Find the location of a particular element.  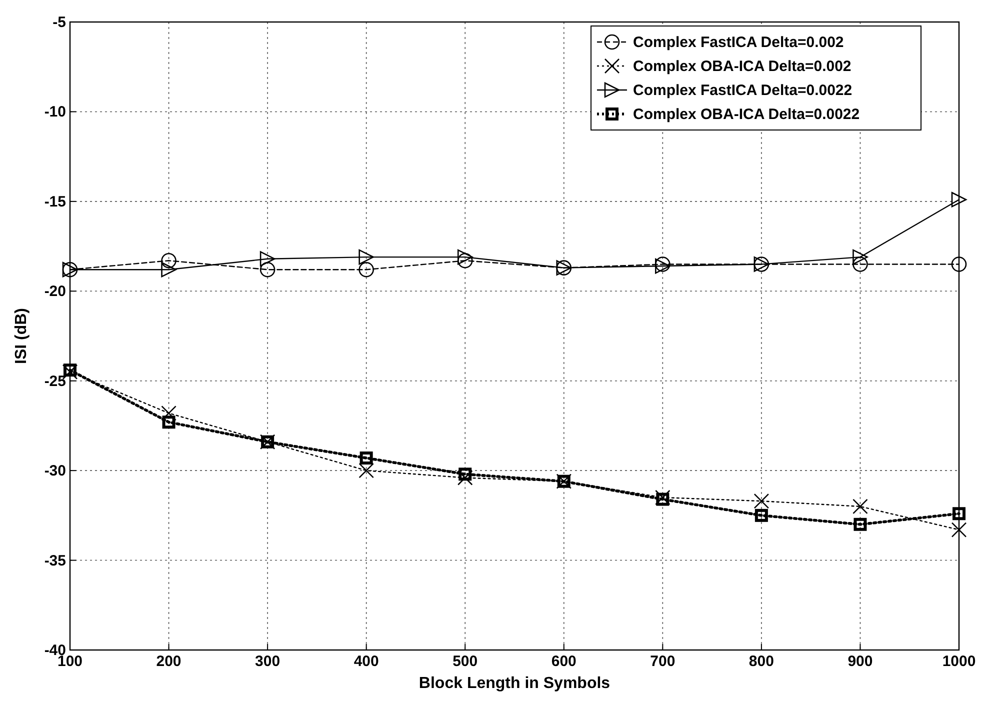

x-tick-label: 400 is located at coordinates (366, 661).